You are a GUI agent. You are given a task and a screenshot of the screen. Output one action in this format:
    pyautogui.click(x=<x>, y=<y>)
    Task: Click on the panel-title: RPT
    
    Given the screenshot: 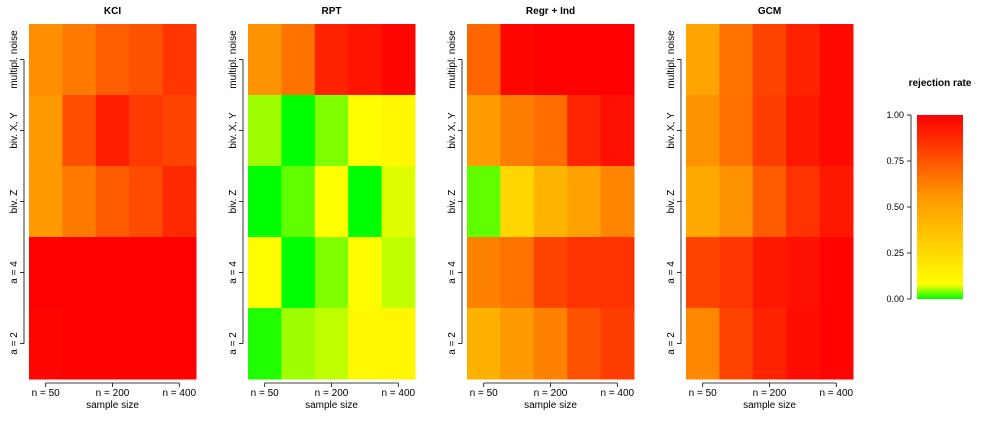 What is the action you would take?
    pyautogui.click(x=332, y=11)
    